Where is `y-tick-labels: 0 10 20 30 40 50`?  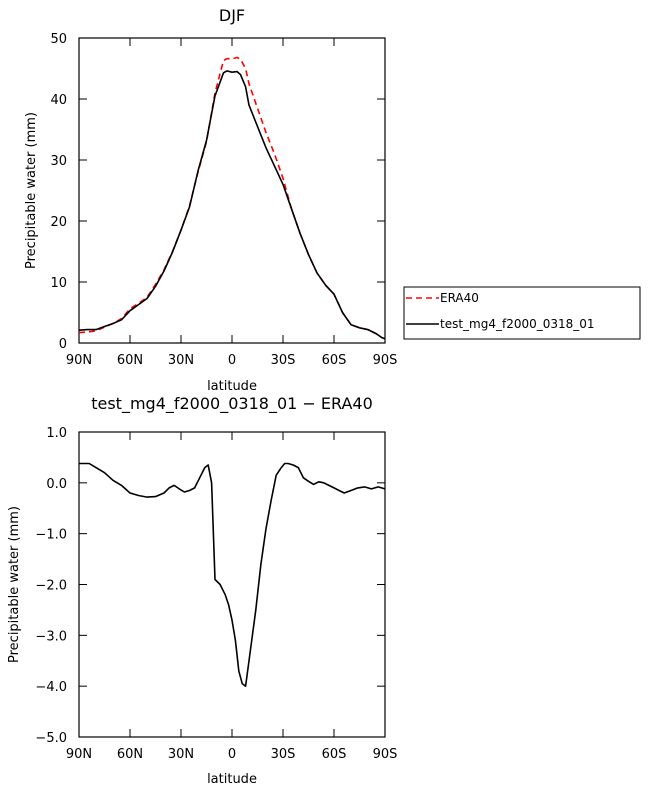
y-tick-labels: 0 10 20 30 40 50 is located at coordinates (58, 192).